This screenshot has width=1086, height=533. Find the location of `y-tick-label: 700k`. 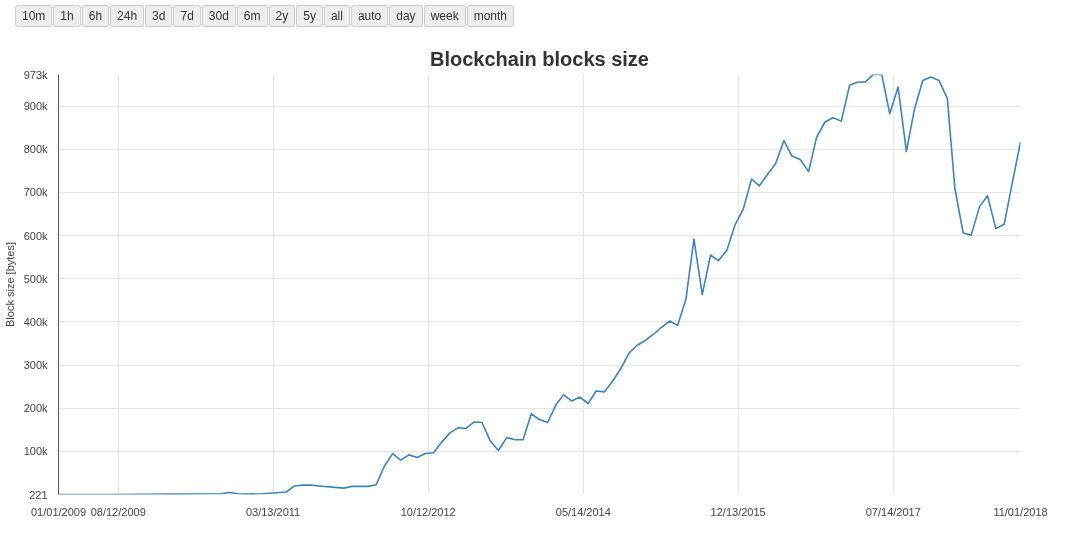

y-tick-label: 700k is located at coordinates (35, 192).